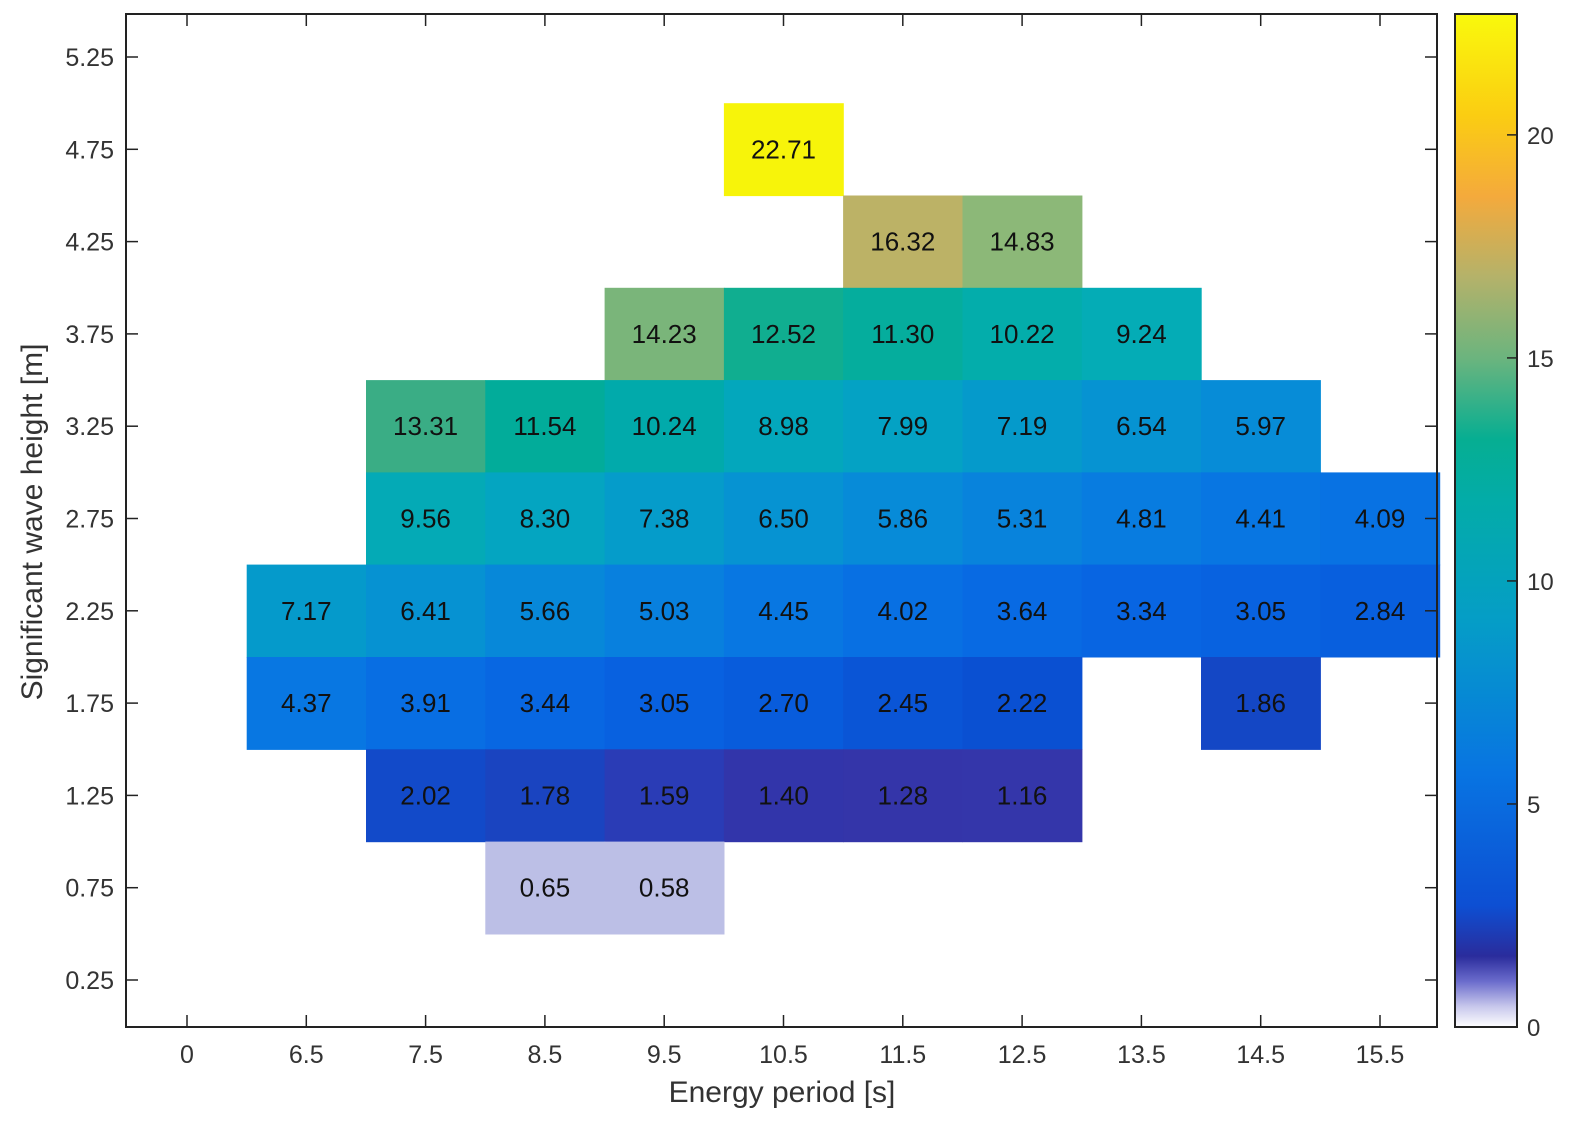  I want to click on x-tick-label: 15.5, so click(1380, 1055).